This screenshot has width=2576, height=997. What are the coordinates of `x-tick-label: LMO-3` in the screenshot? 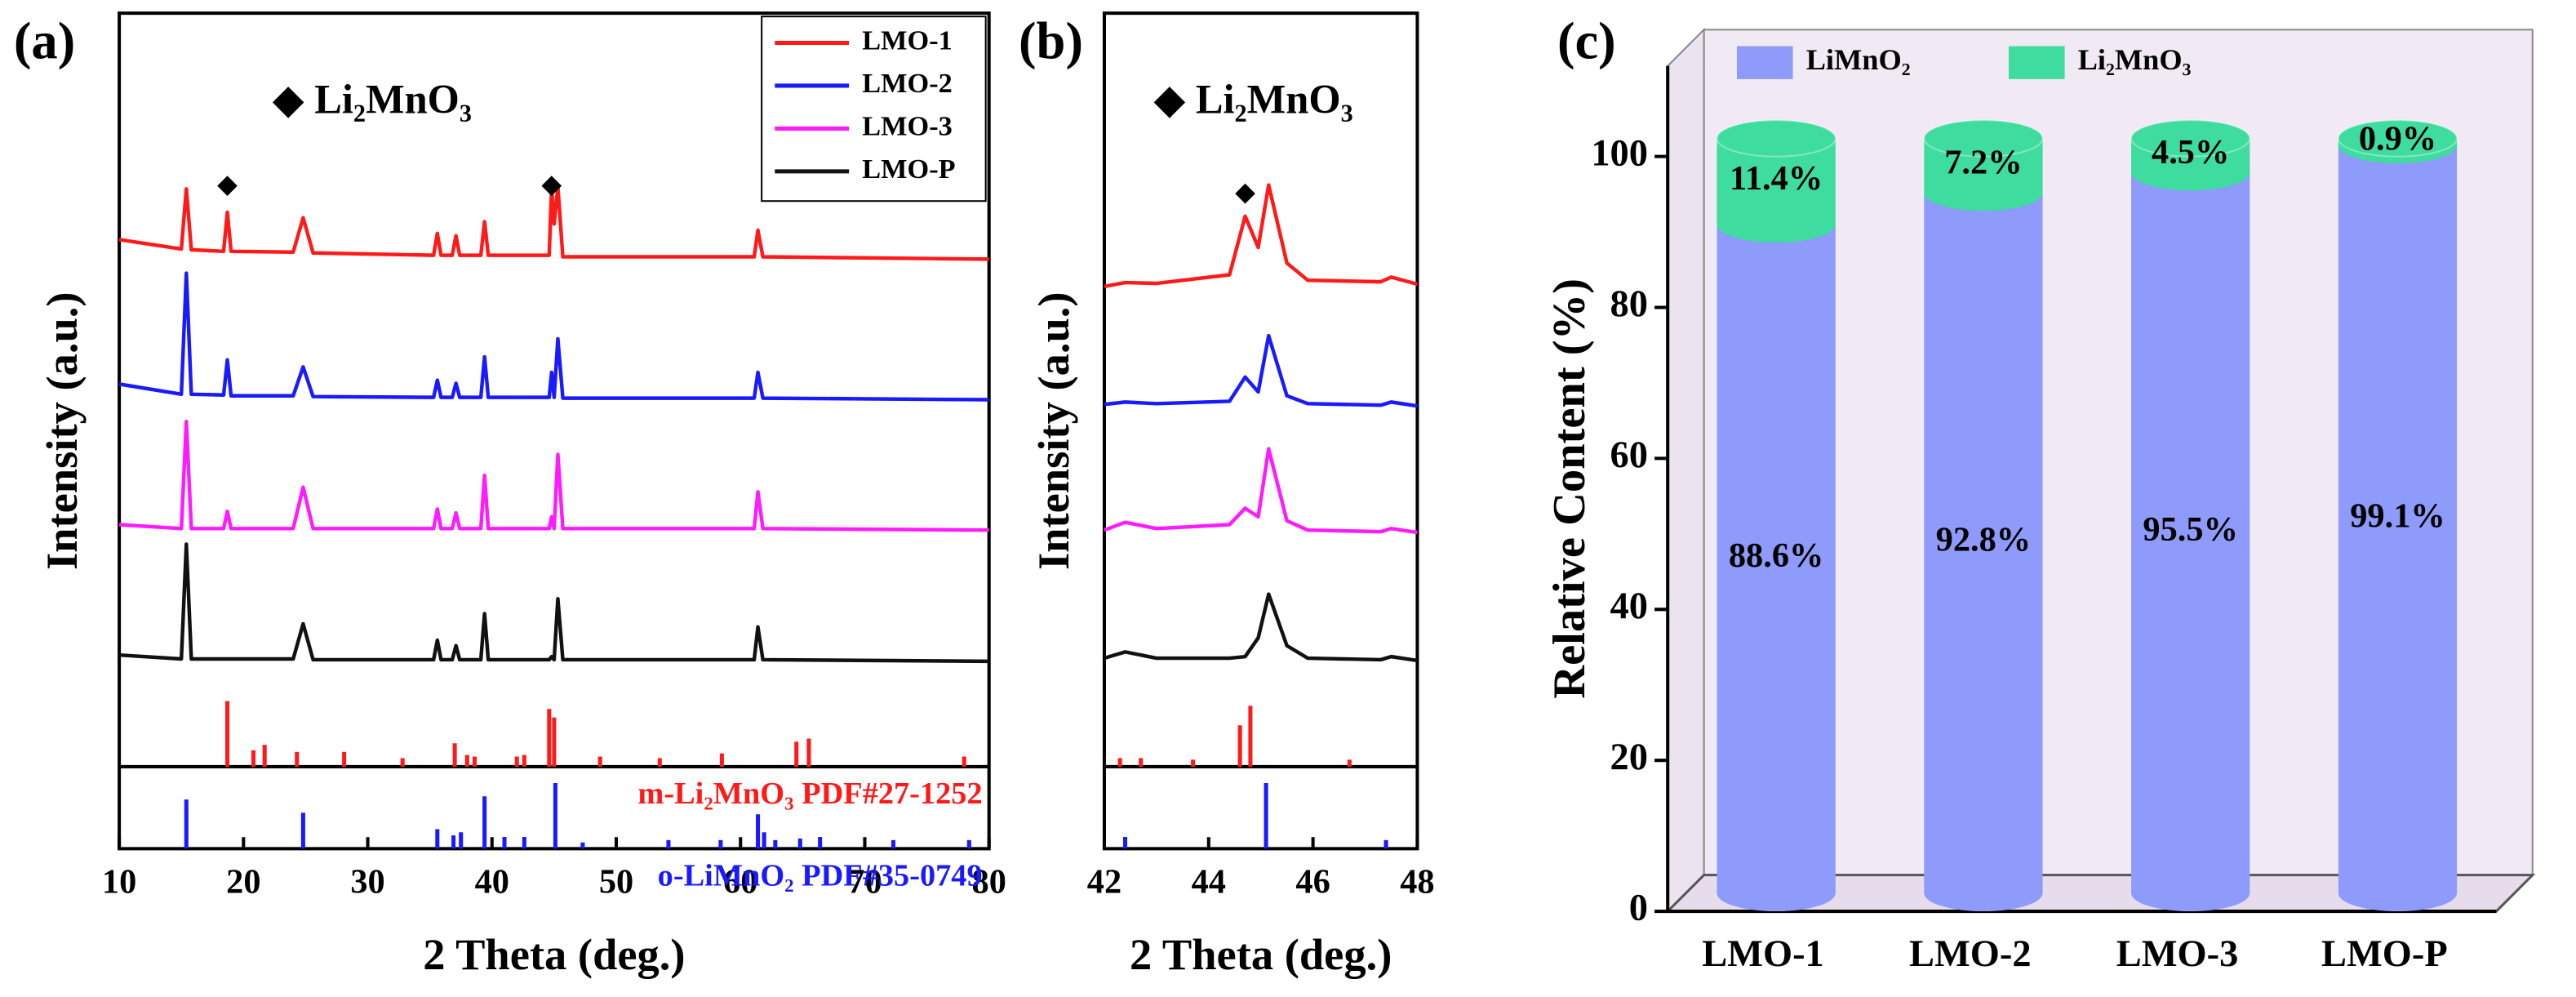 It's located at (2177, 954).